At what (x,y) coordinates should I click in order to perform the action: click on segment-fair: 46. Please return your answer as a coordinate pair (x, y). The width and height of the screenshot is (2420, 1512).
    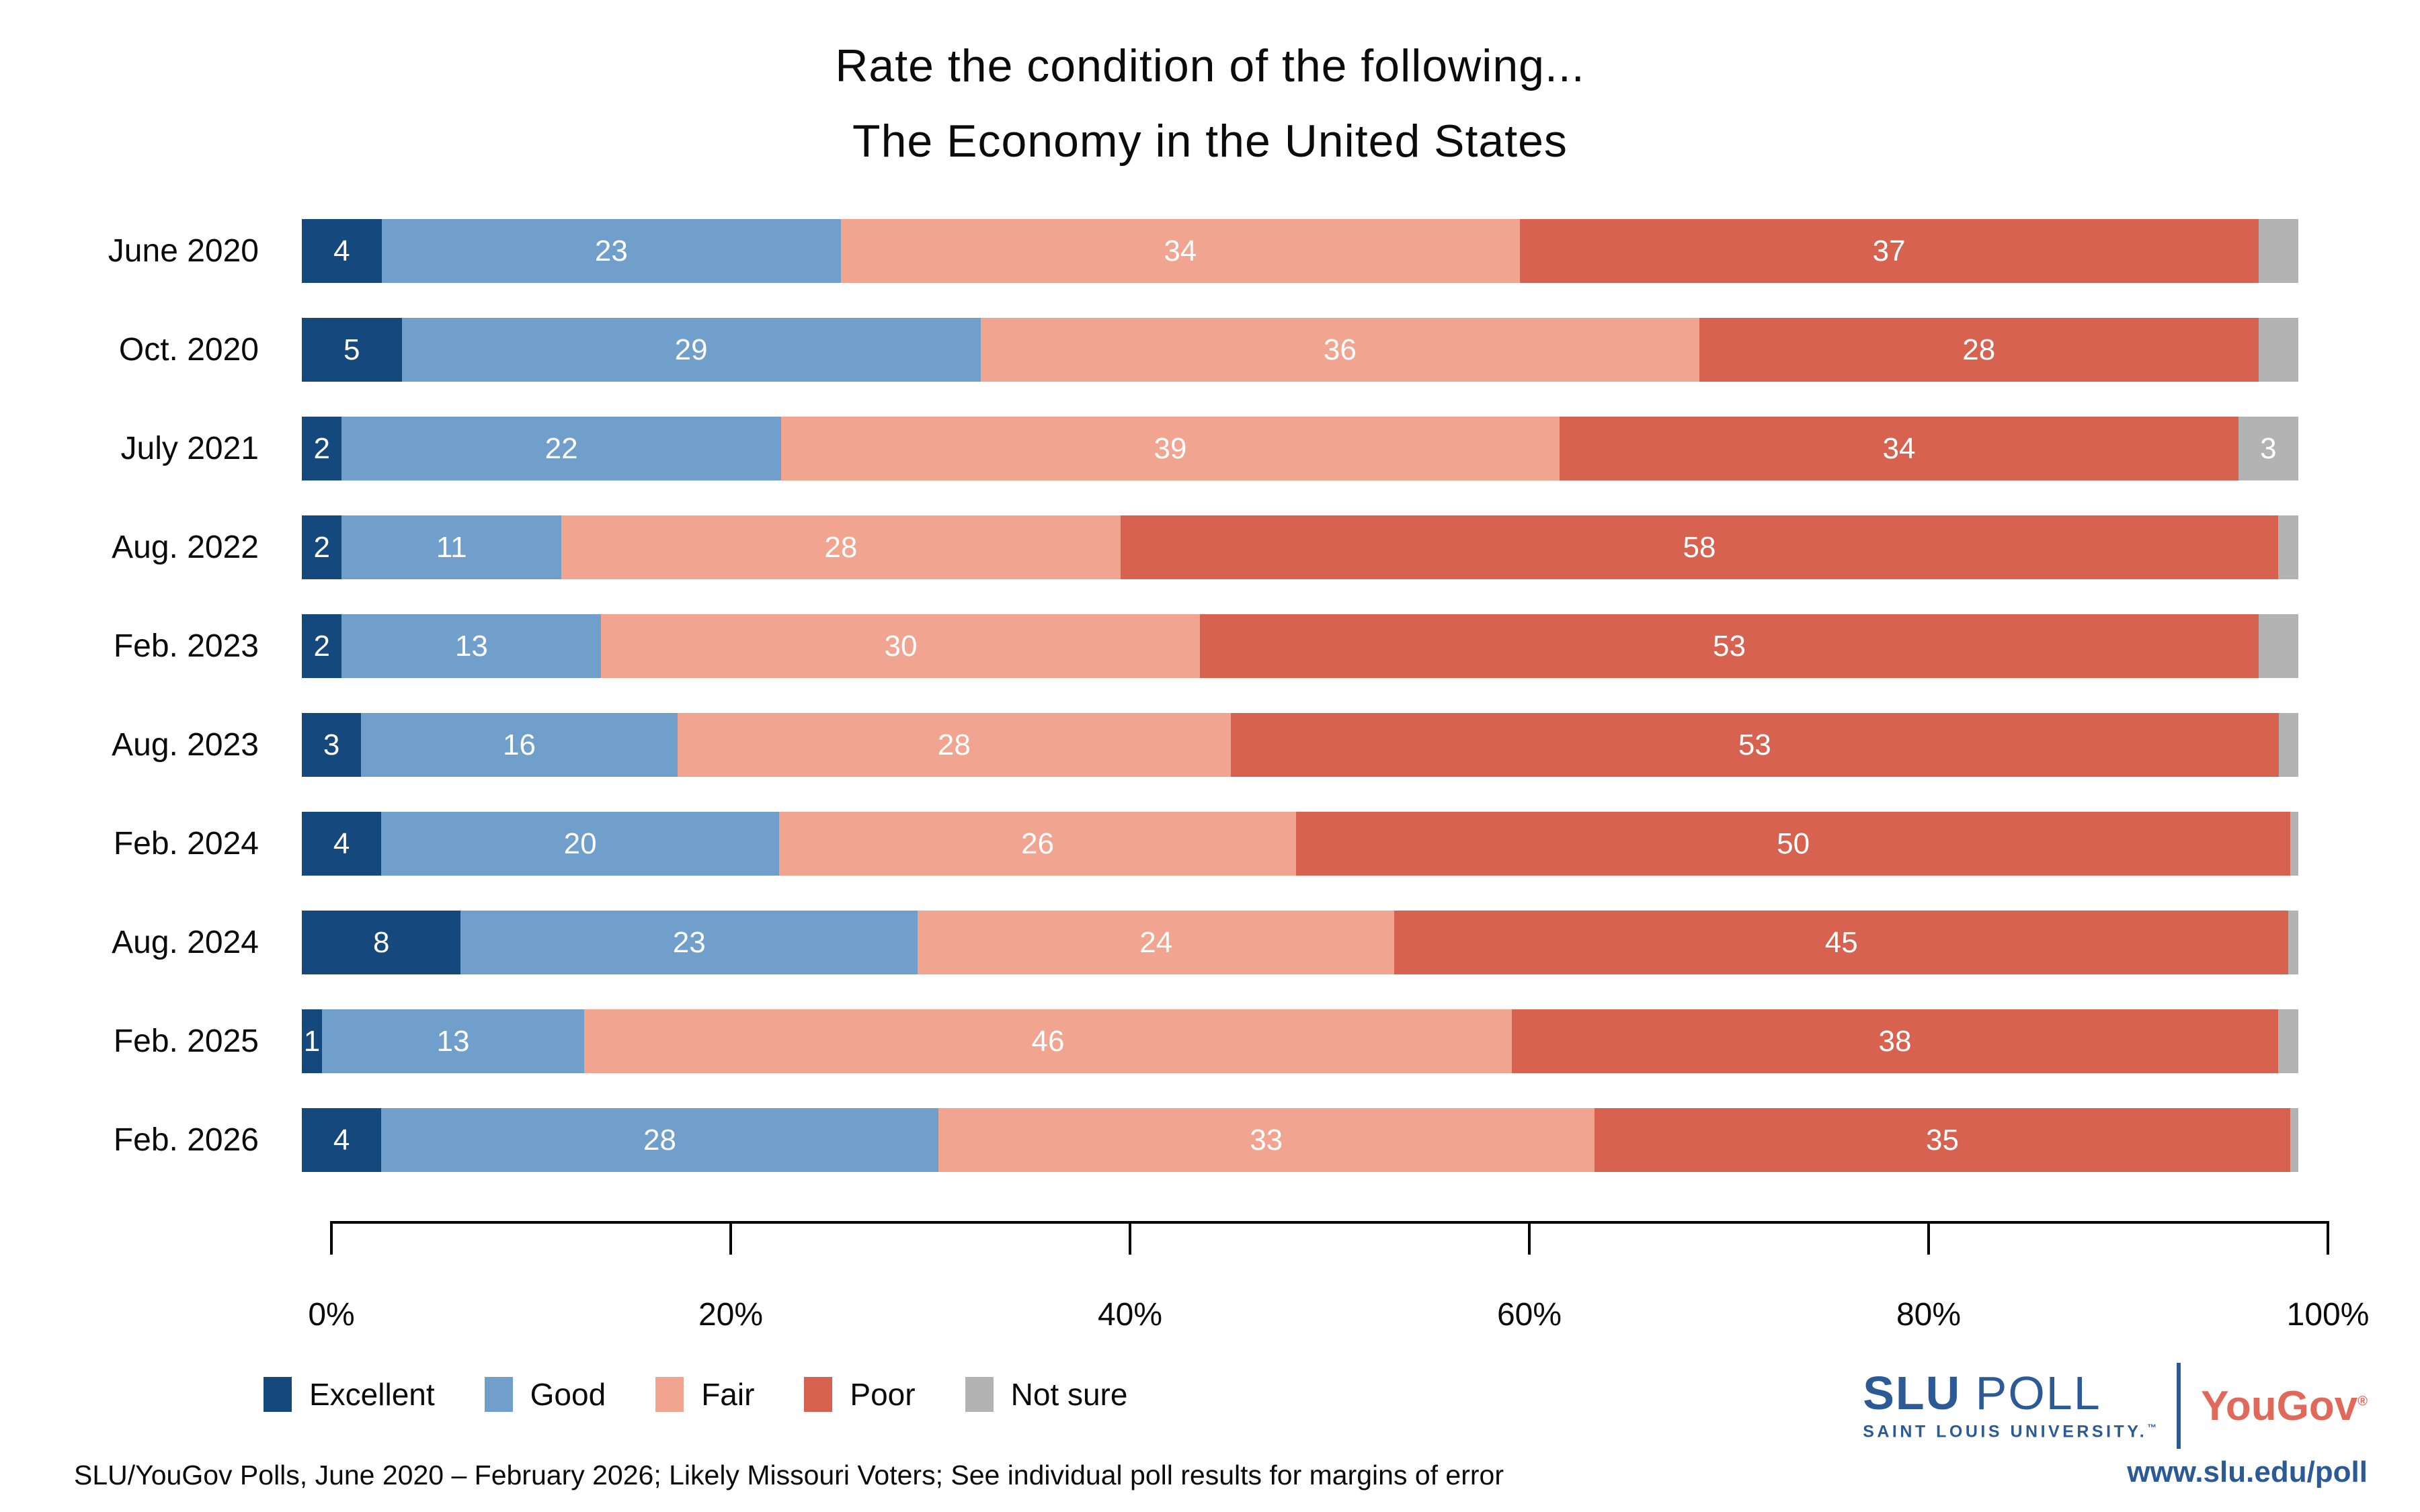
    Looking at the image, I should click on (1047, 1041).